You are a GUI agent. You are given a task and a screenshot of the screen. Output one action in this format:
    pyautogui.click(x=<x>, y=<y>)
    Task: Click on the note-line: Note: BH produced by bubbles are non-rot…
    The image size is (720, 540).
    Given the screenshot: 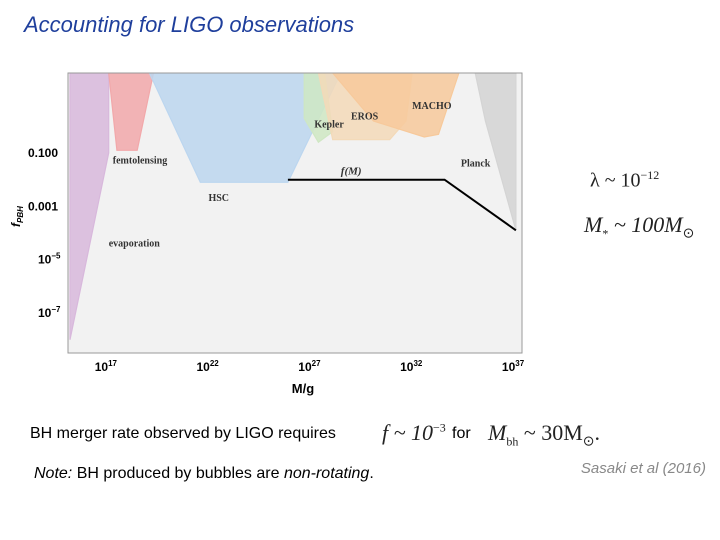 What is the action you would take?
    pyautogui.click(x=204, y=474)
    